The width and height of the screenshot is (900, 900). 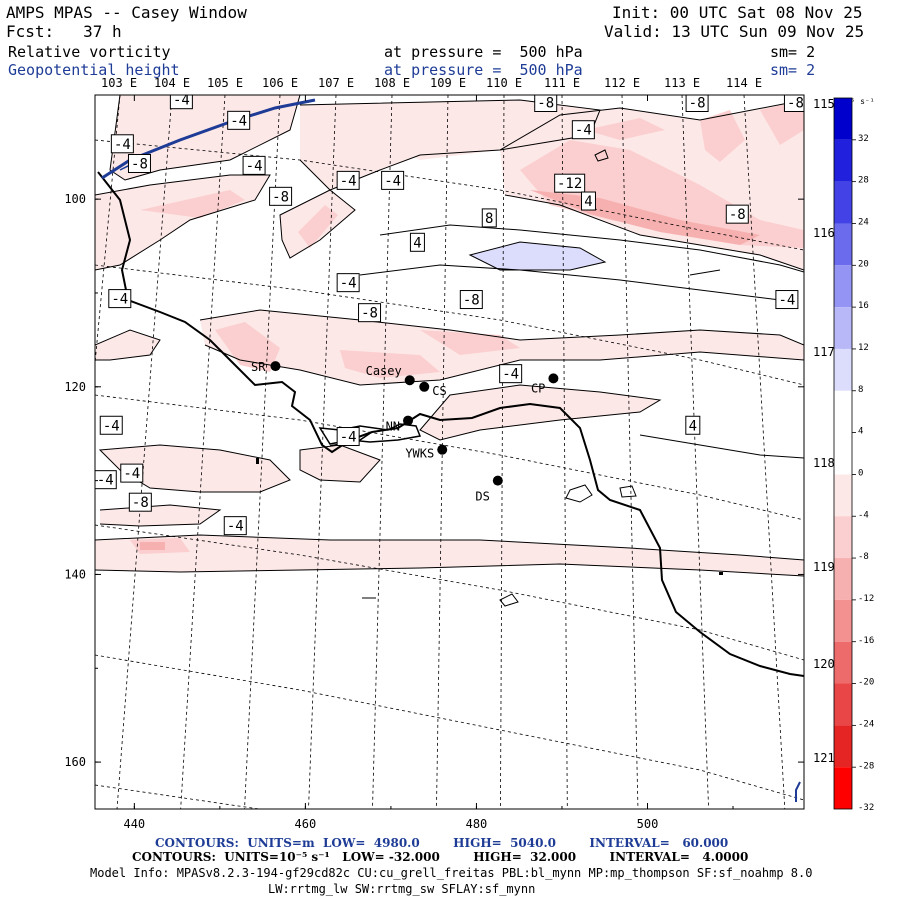 What do you see at coordinates (863, 139) in the screenshot?
I see `legend-level: 32` at bounding box center [863, 139].